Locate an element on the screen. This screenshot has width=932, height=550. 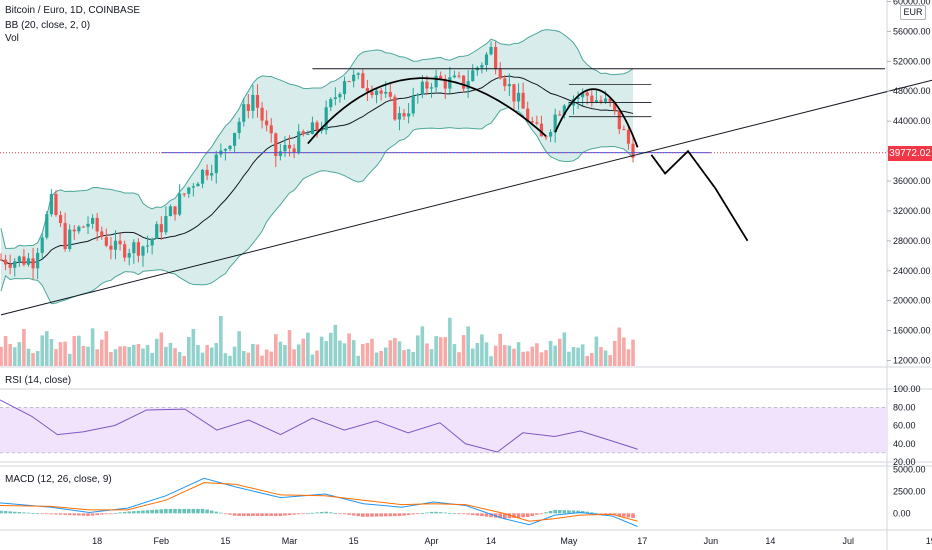
bb-indicator-label: BB (20, close, 2, 0) is located at coordinates (48, 25).